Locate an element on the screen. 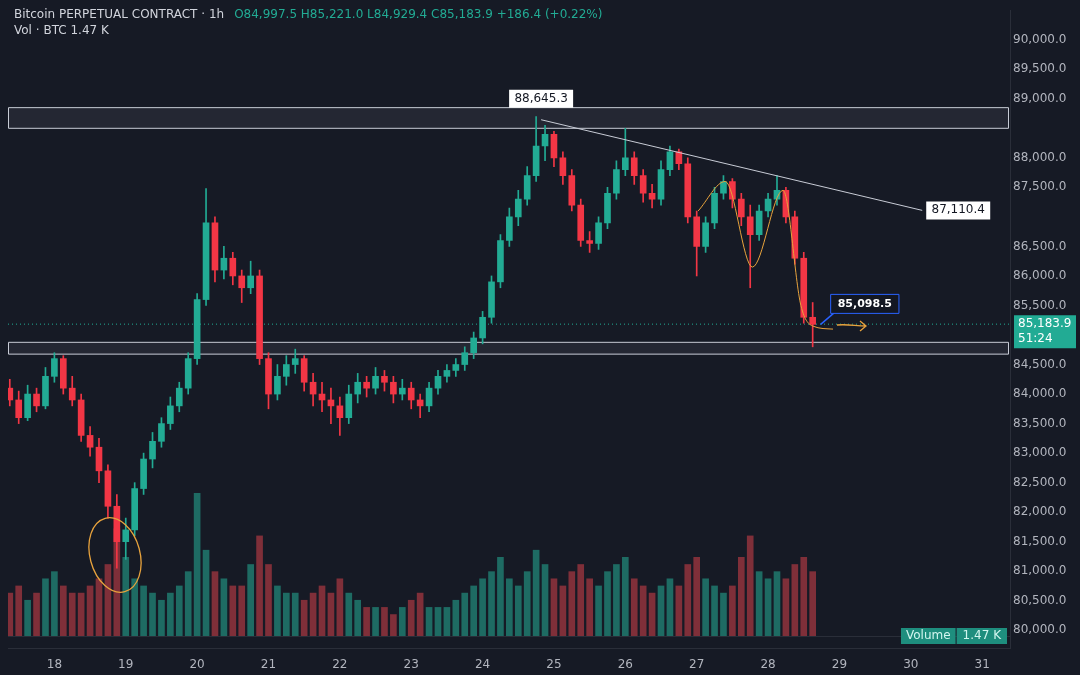 The image size is (1080, 675). y-tick-label: 81,500.0 is located at coordinates (1040, 540).